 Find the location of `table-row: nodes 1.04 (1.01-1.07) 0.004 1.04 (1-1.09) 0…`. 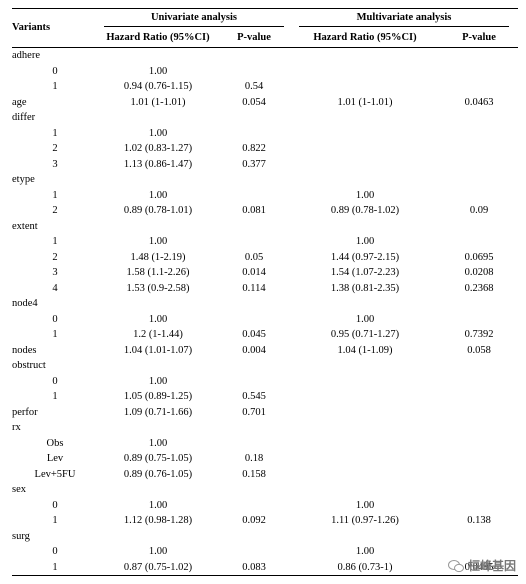

table-row: nodes 1.04 (1.01-1.07) 0.004 1.04 (1-1.09) 0… is located at coordinates (265, 351).